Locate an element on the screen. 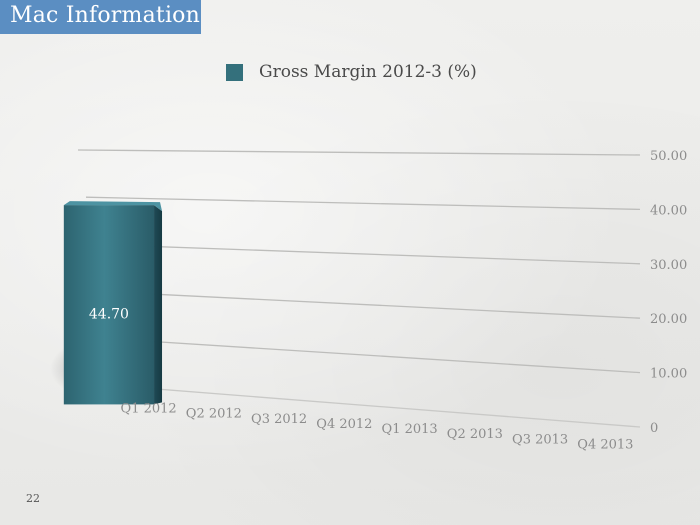 The height and width of the screenshot is (525, 700). title-bar: Mac Information is located at coordinates (100, 17).